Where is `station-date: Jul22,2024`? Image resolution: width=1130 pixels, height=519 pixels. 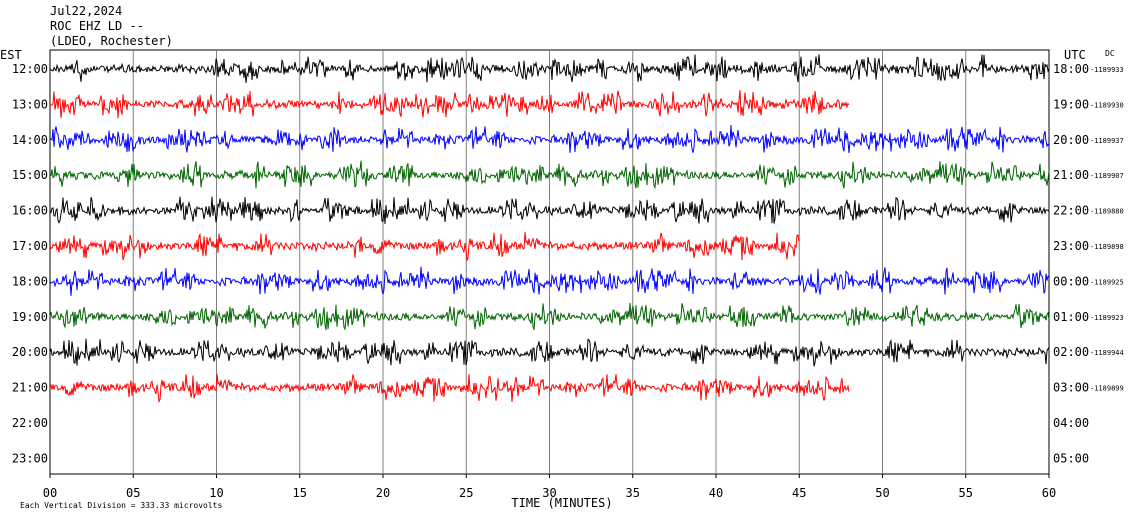
station-date: Jul22,2024 is located at coordinates (86, 11).